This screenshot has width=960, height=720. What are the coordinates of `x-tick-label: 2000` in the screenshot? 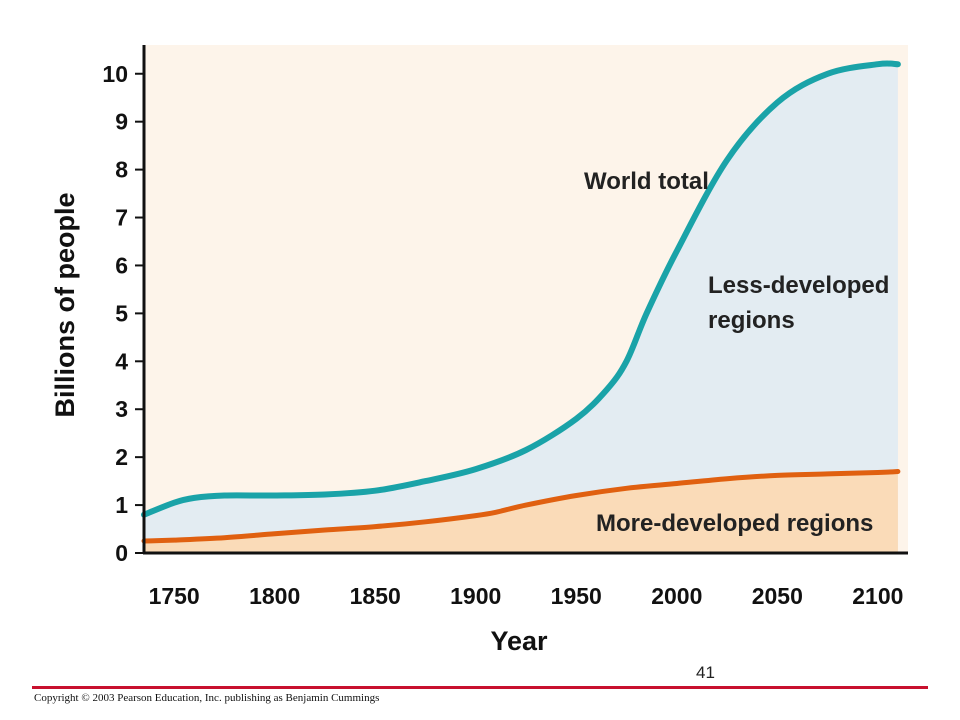 It's located at (676, 596).